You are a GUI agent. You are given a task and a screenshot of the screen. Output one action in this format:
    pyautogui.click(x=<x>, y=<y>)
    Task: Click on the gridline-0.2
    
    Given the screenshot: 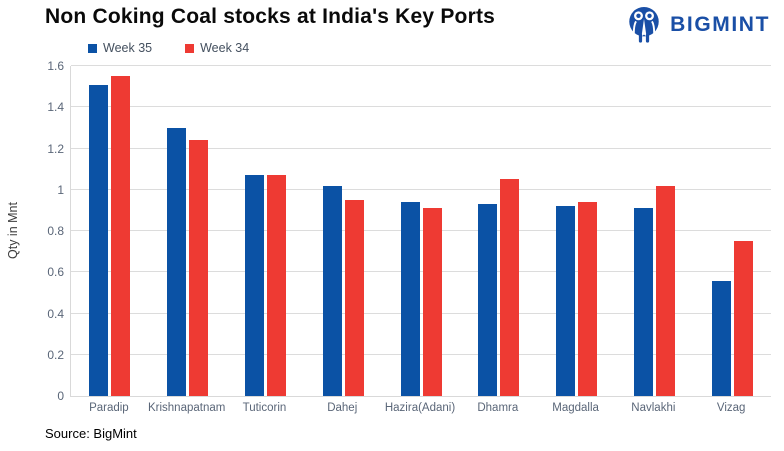 What is the action you would take?
    pyautogui.click(x=421, y=354)
    